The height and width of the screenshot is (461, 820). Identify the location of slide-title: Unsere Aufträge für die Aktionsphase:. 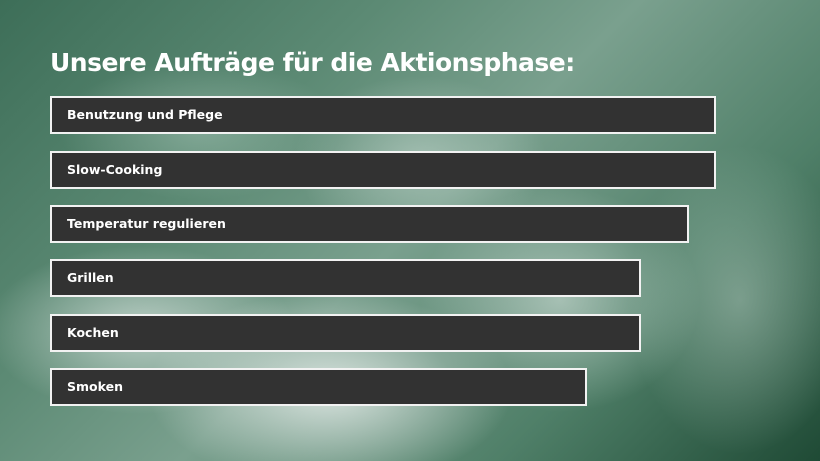
(312, 62).